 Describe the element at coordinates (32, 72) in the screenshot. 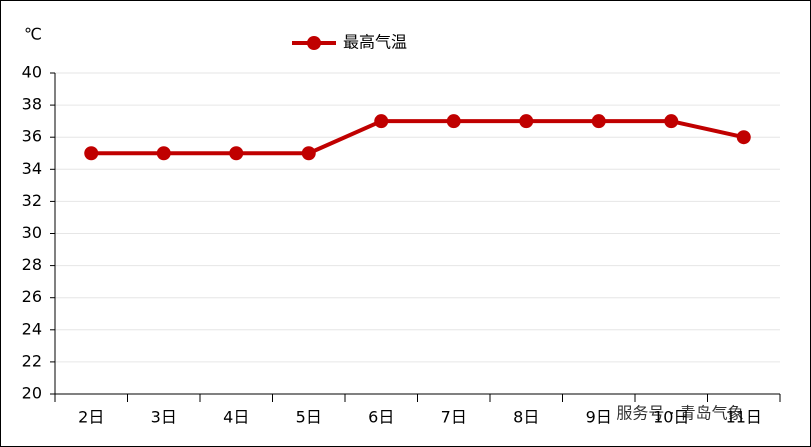

I see `y-tick-label: 40` at that location.